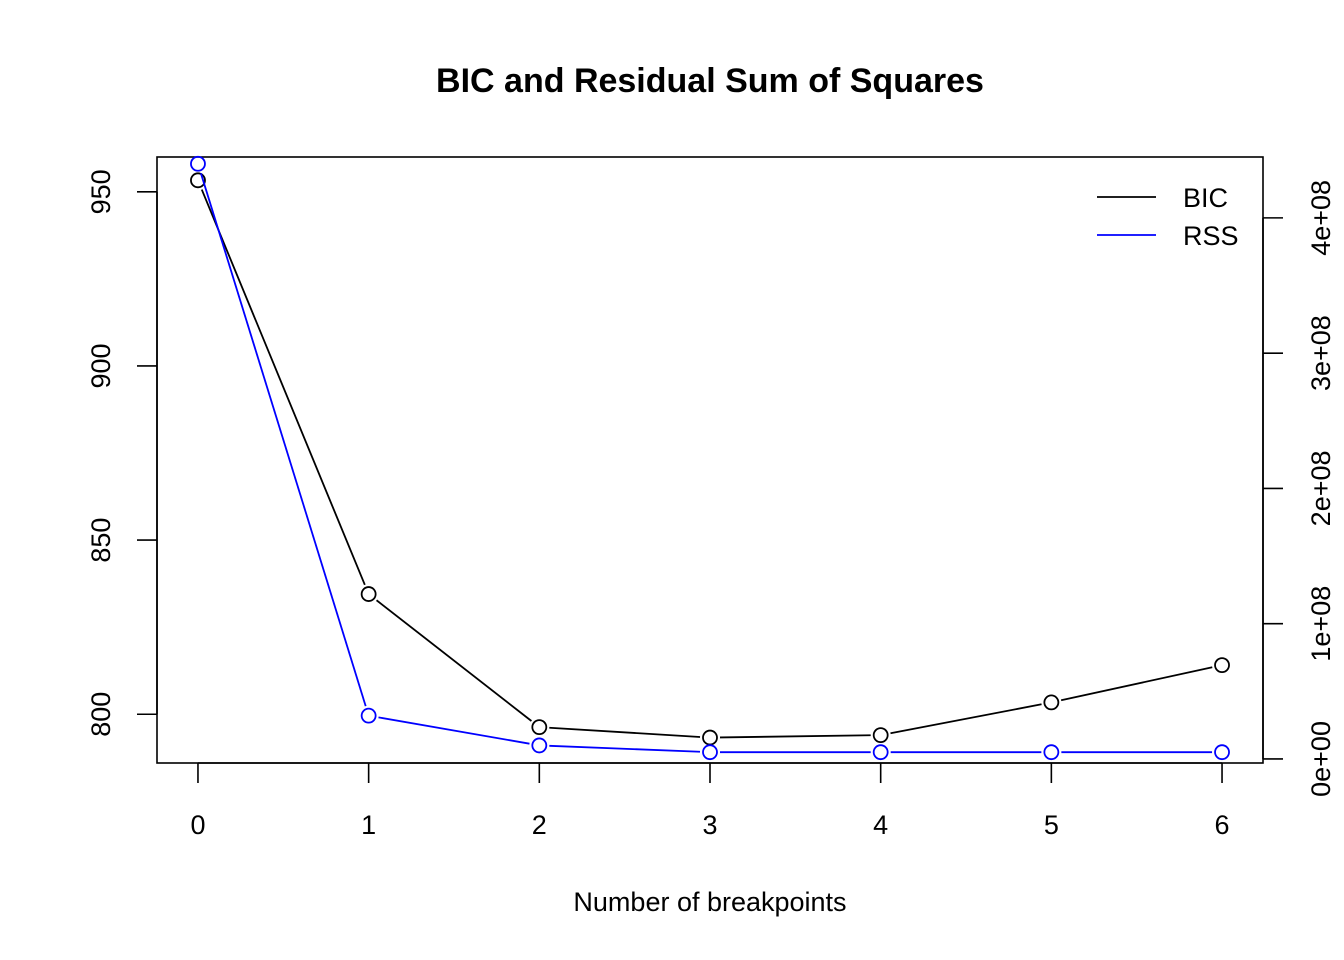 This screenshot has width=1344, height=960. What do you see at coordinates (1168, 217) in the screenshot?
I see `legend: BIC RSS` at bounding box center [1168, 217].